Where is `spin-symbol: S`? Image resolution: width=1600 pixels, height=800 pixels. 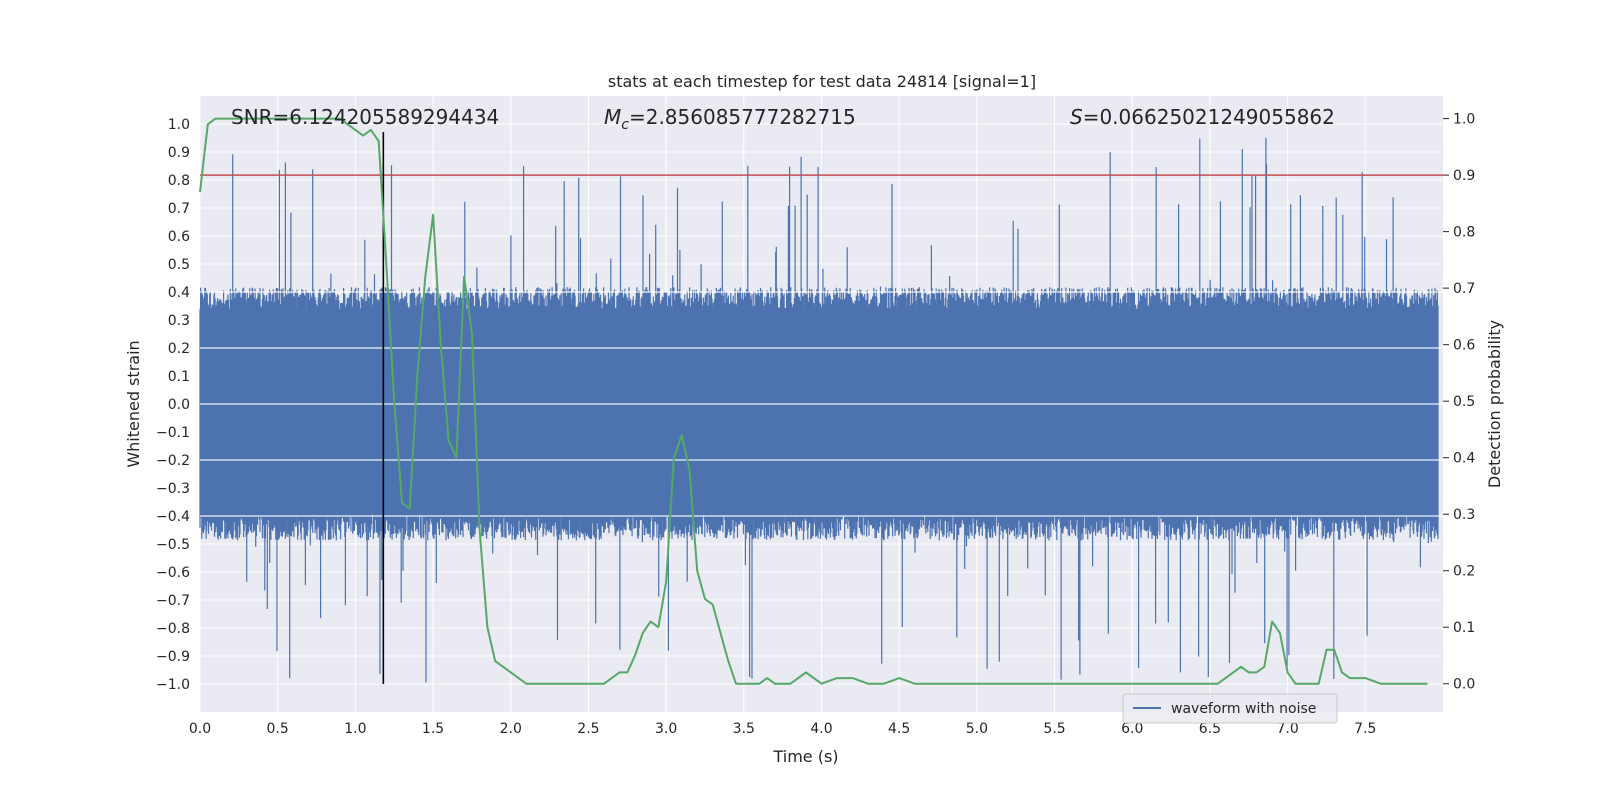
spin-symbol: S is located at coordinates (1076, 117).